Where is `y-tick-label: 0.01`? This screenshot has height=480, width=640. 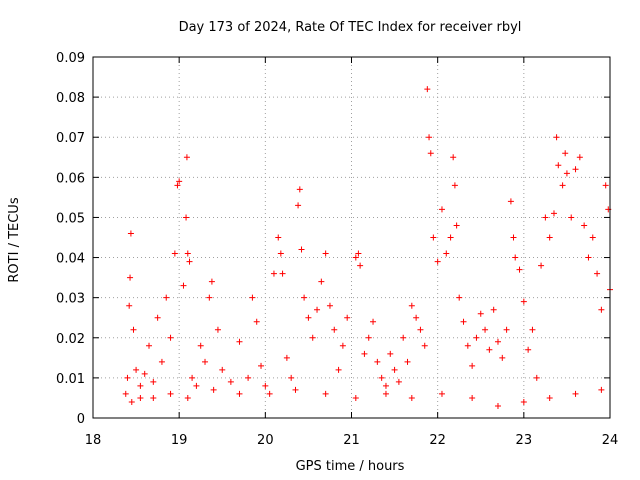 y-tick-label: 0.01 is located at coordinates (70, 379).